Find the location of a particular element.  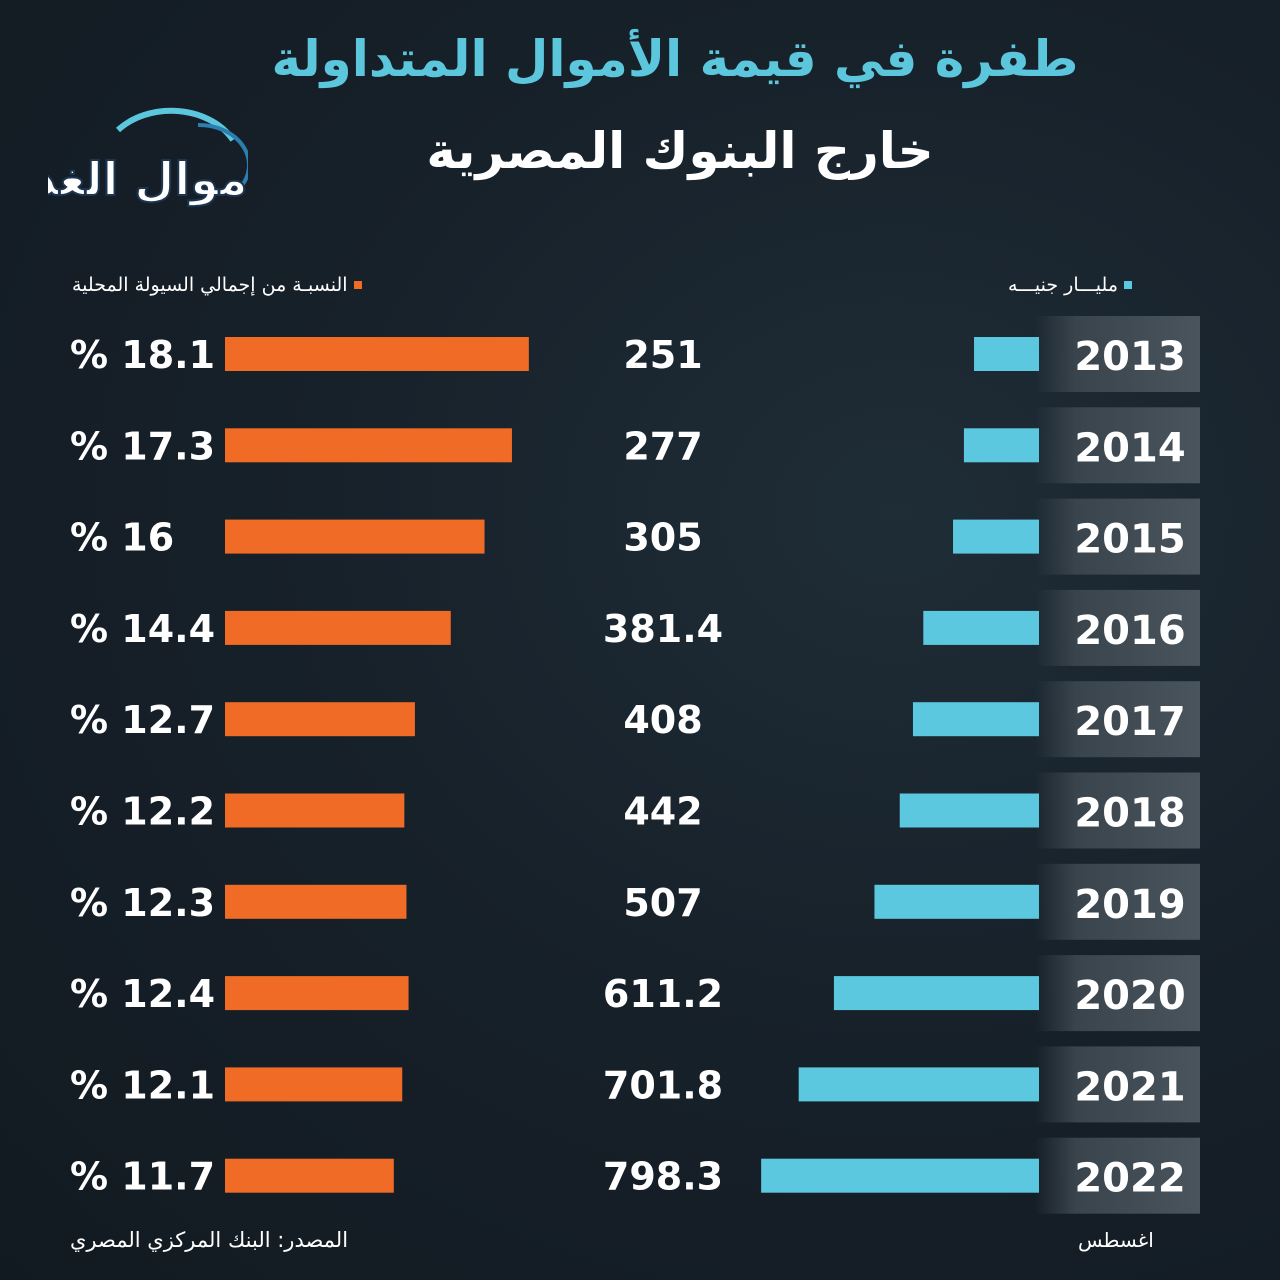

percent-label: % 11.7 is located at coordinates (142, 1177).